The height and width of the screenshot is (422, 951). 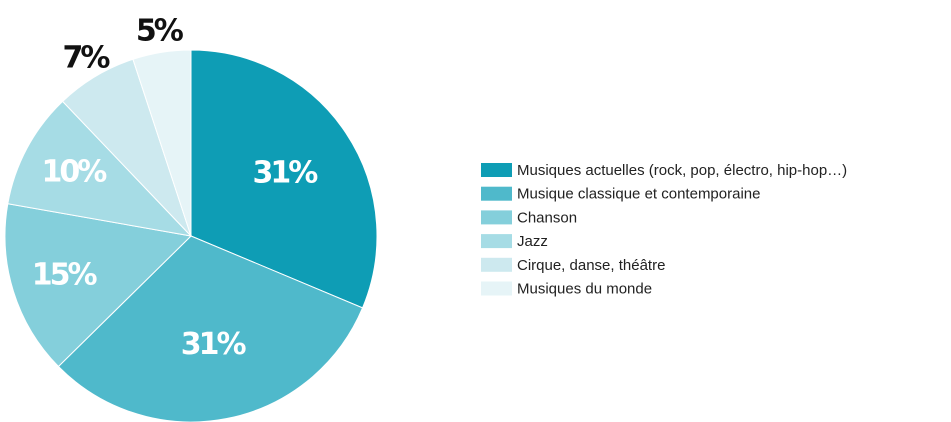 I want to click on legend-label: Cirque, danse, théâtre, so click(x=591, y=265).